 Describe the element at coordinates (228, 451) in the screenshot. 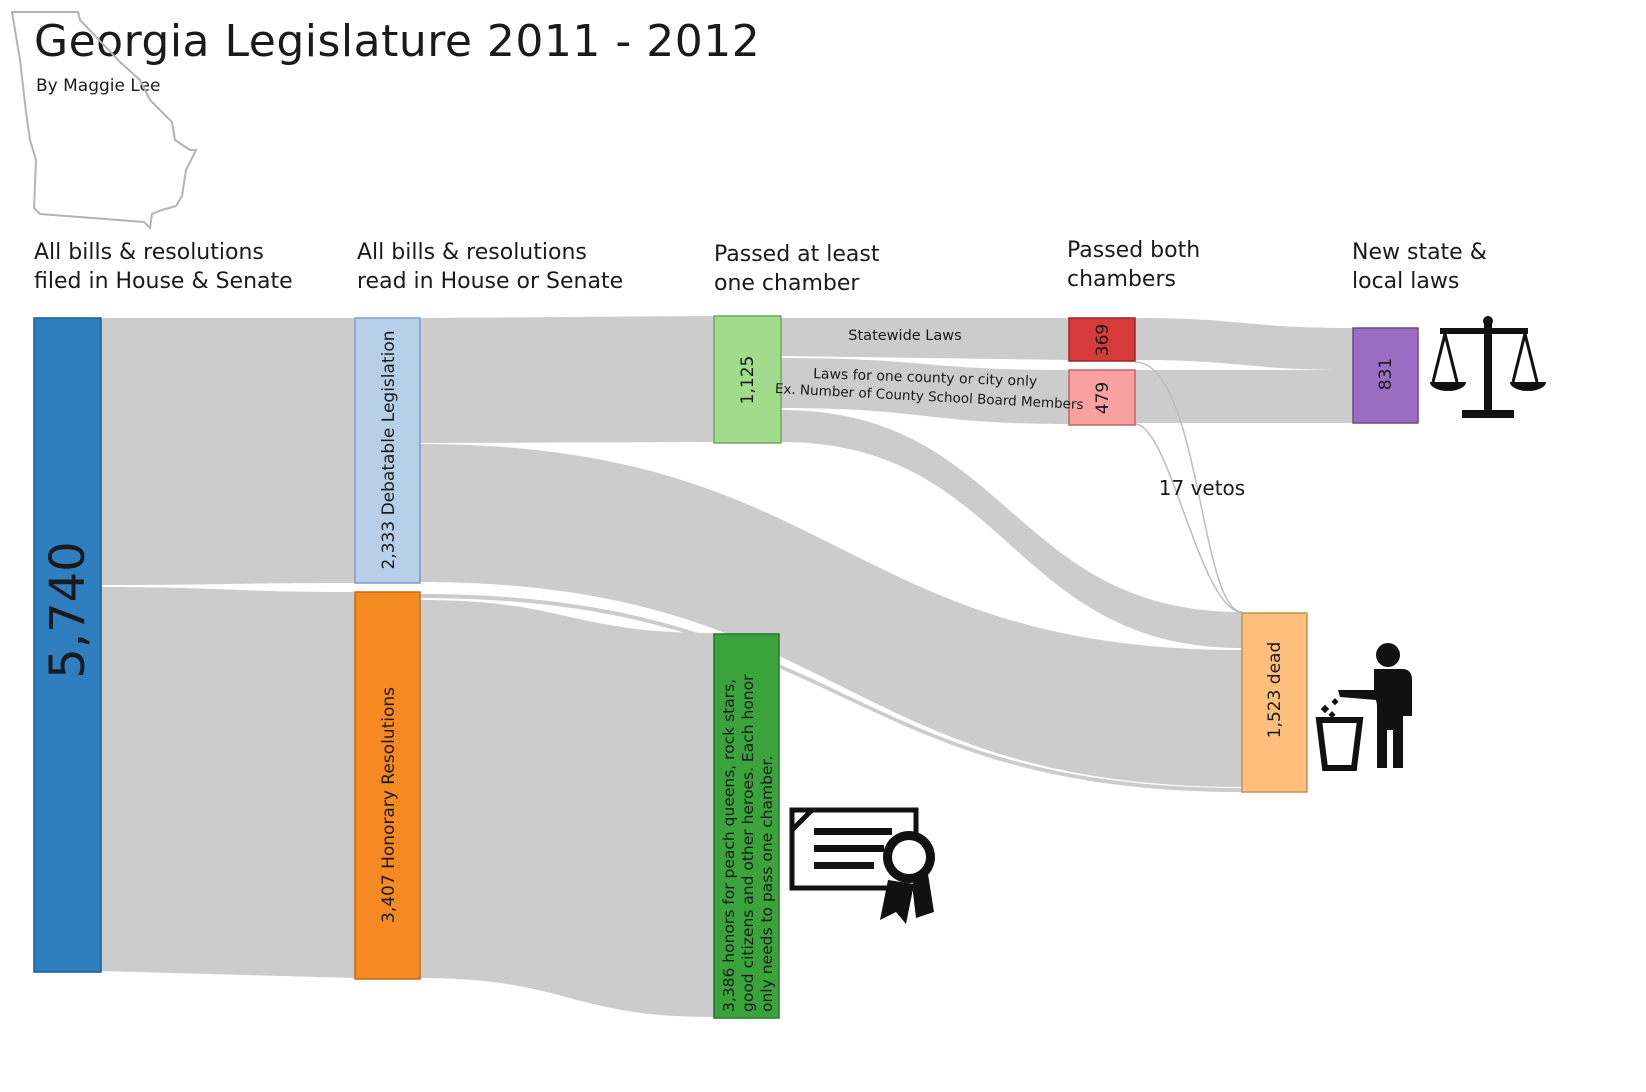

I see `link-filed-debatable` at that location.